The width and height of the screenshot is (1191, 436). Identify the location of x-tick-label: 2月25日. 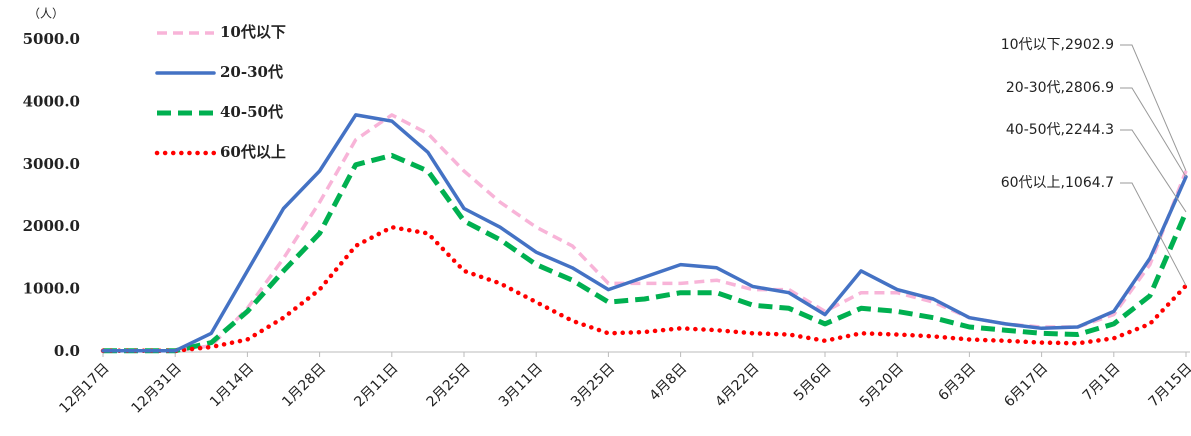
(449, 385).